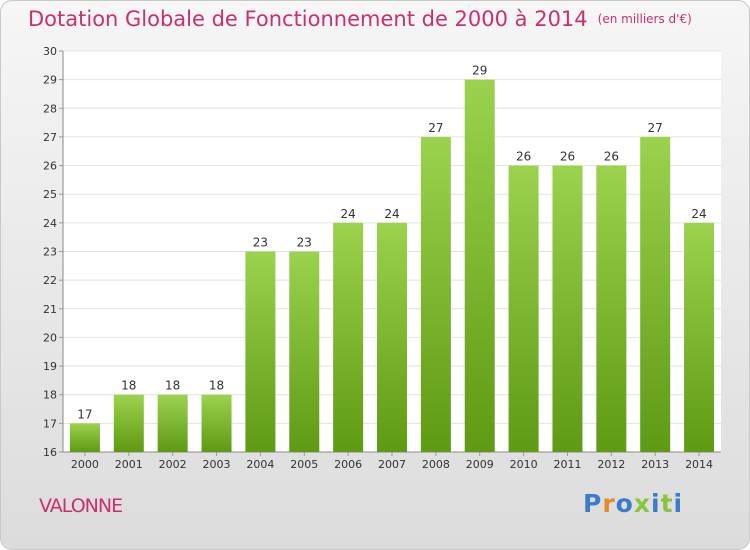 The image size is (750, 550). I want to click on y-tick-label: 24, so click(50, 223).